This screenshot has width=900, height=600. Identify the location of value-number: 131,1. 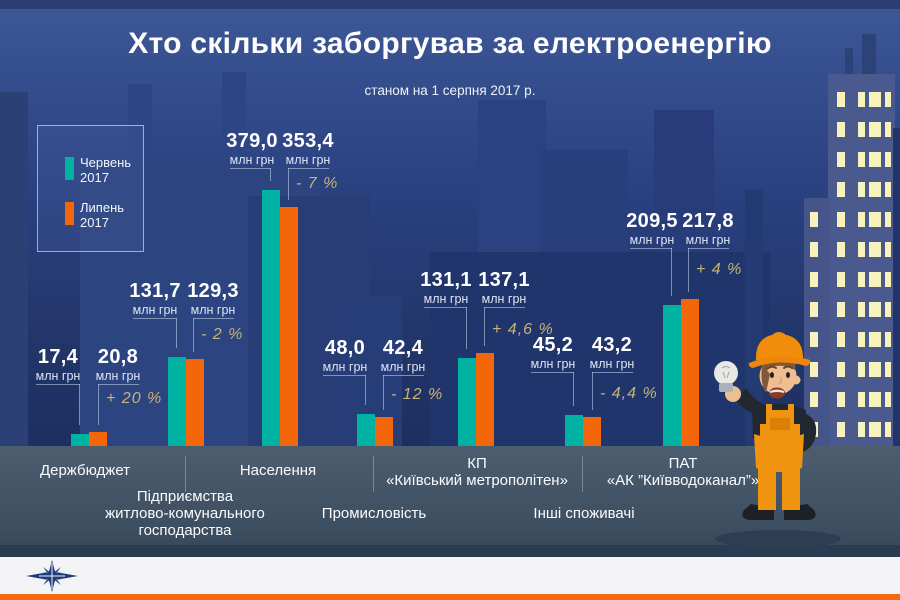
(446, 280).